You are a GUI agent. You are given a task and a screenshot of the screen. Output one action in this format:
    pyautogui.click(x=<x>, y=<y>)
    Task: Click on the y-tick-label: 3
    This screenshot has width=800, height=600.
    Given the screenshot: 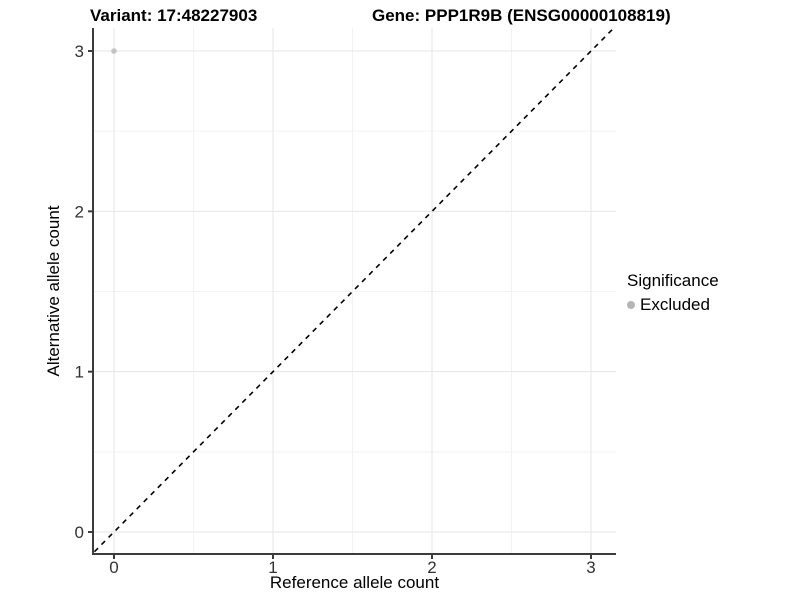 What is the action you would take?
    pyautogui.click(x=79, y=51)
    